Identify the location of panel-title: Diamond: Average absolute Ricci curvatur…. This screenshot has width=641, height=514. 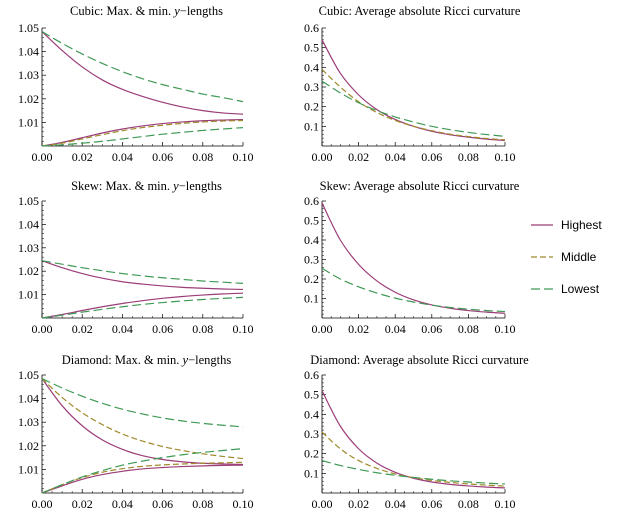
(419, 360).